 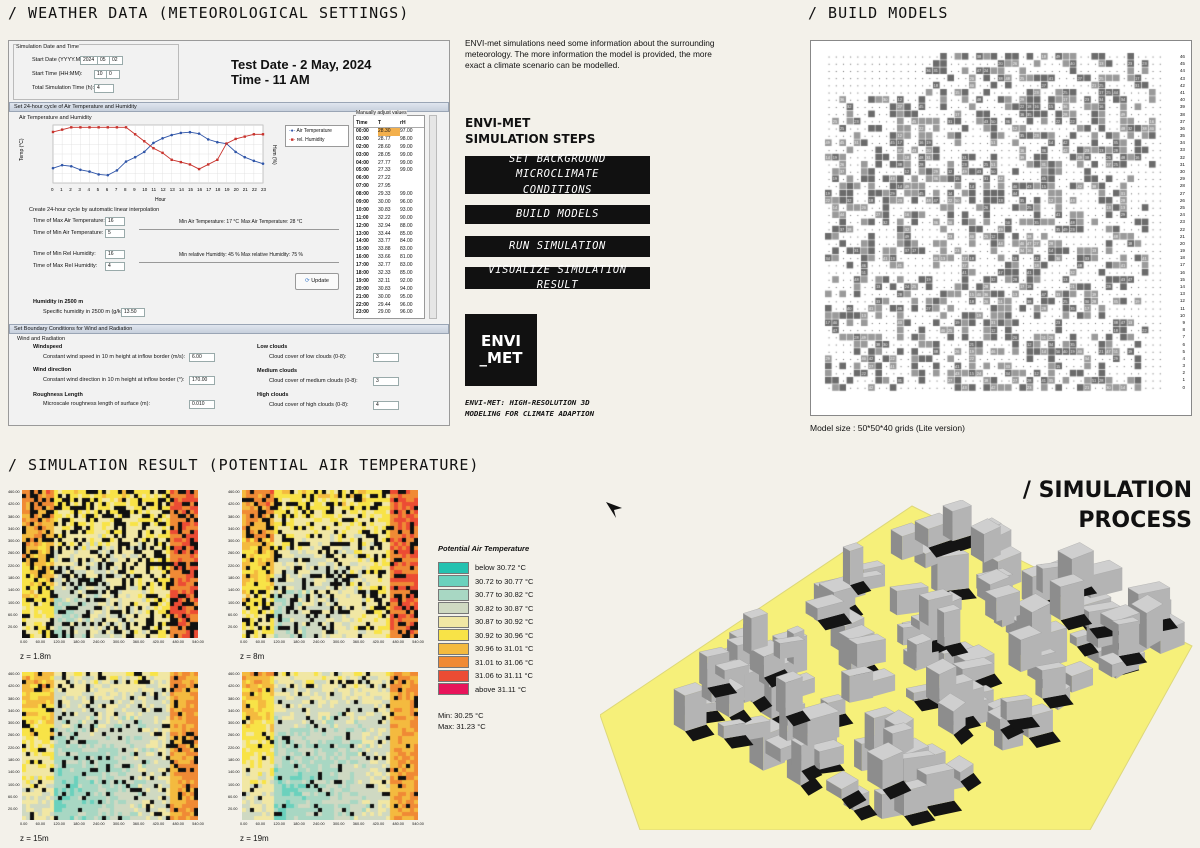 I want to click on row-humidity: 93.00, so click(x=406, y=209).